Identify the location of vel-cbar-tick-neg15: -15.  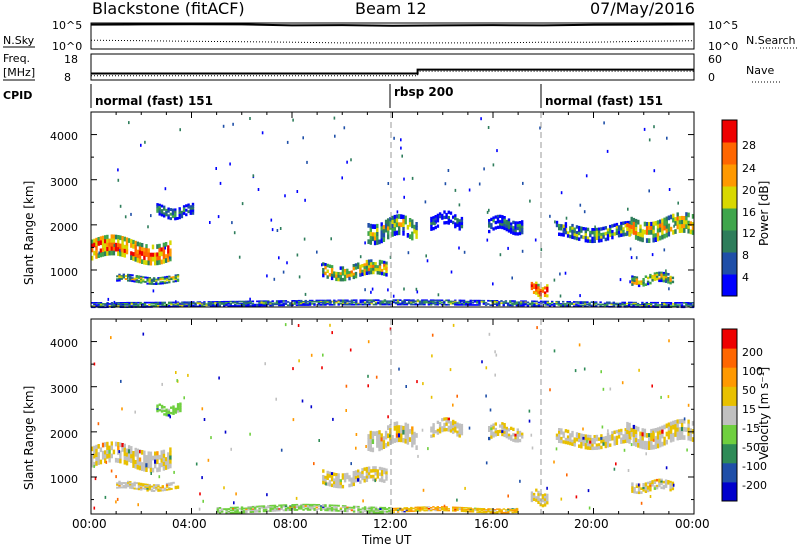
(751, 428).